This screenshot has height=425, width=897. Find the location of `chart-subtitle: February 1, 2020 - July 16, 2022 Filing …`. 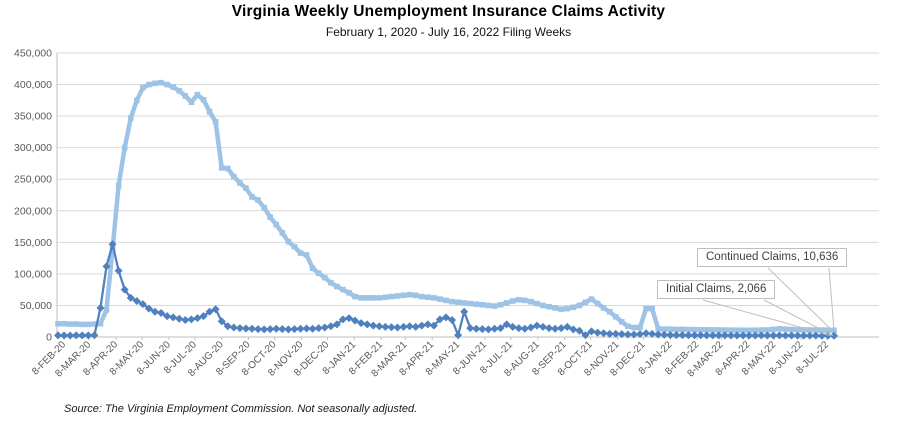

chart-subtitle: February 1, 2020 - July 16, 2022 Filing … is located at coordinates (448, 32).